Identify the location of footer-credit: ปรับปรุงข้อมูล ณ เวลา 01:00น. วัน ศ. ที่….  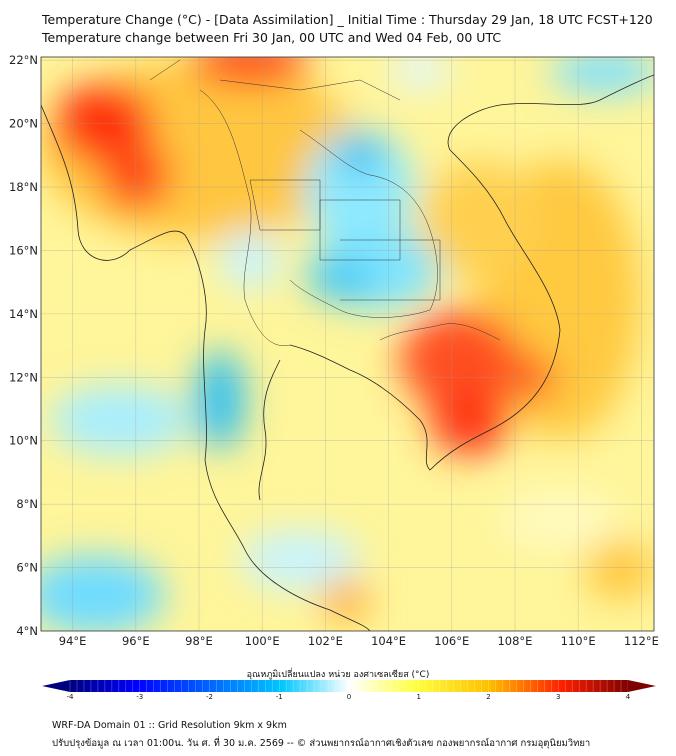
(321, 743).